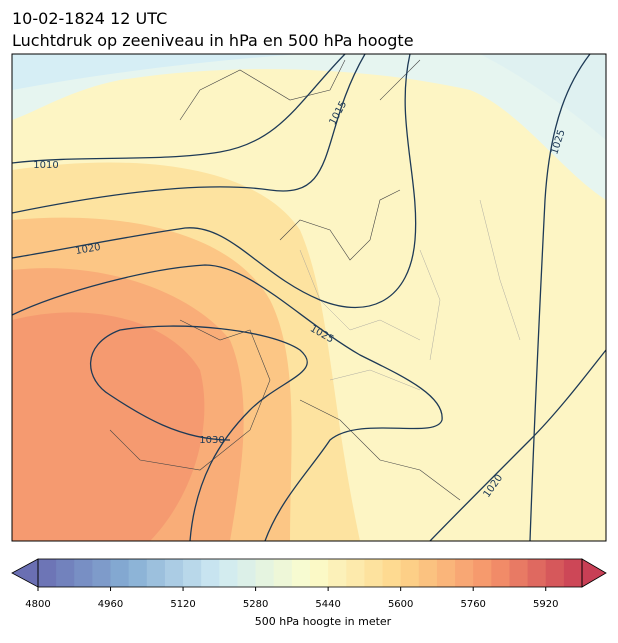  What do you see at coordinates (182, 604) in the screenshot?
I see `colorbar-tick-label: 5120` at bounding box center [182, 604].